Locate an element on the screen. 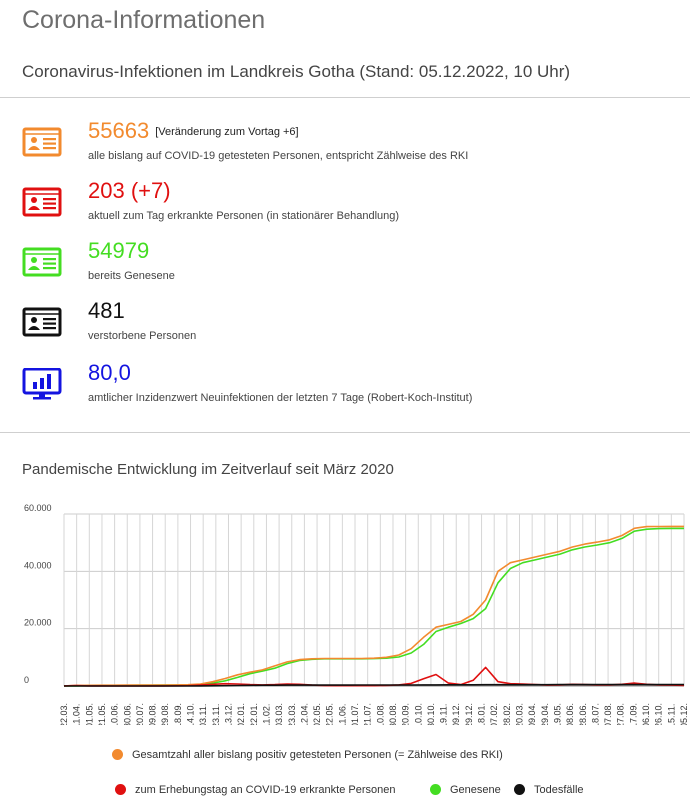  x-tick-label: 09.04. is located at coordinates (532, 714).